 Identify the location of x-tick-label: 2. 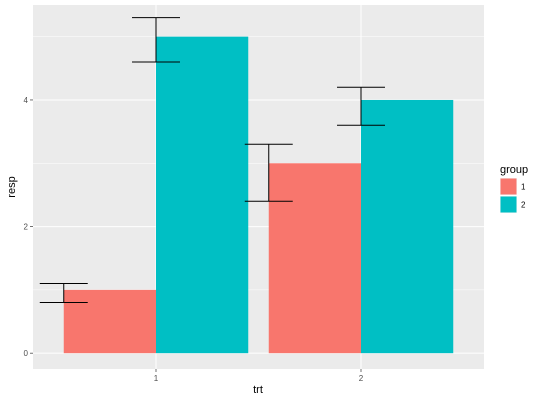
(361, 378).